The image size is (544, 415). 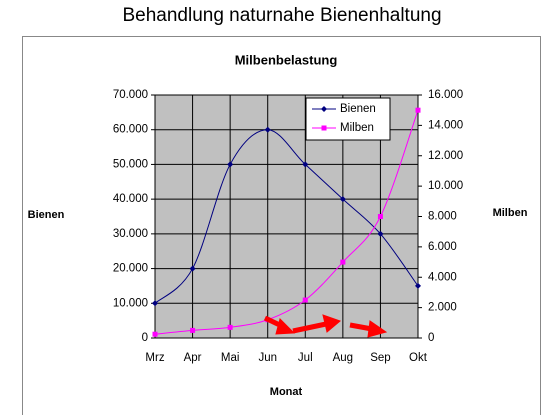 What do you see at coordinates (130, 199) in the screenshot?
I see `y-tick-label: 40.000` at bounding box center [130, 199].